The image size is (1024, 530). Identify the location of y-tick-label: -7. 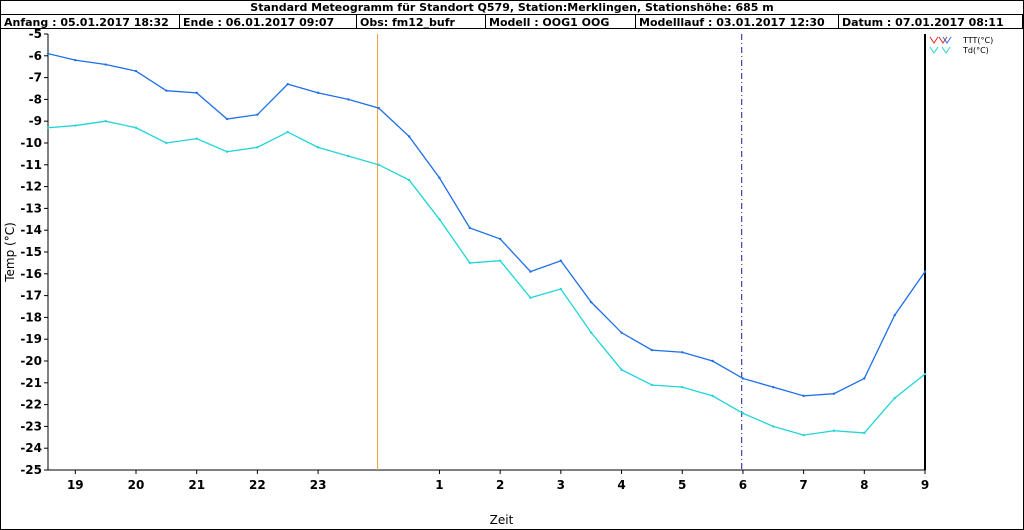
(35, 78).